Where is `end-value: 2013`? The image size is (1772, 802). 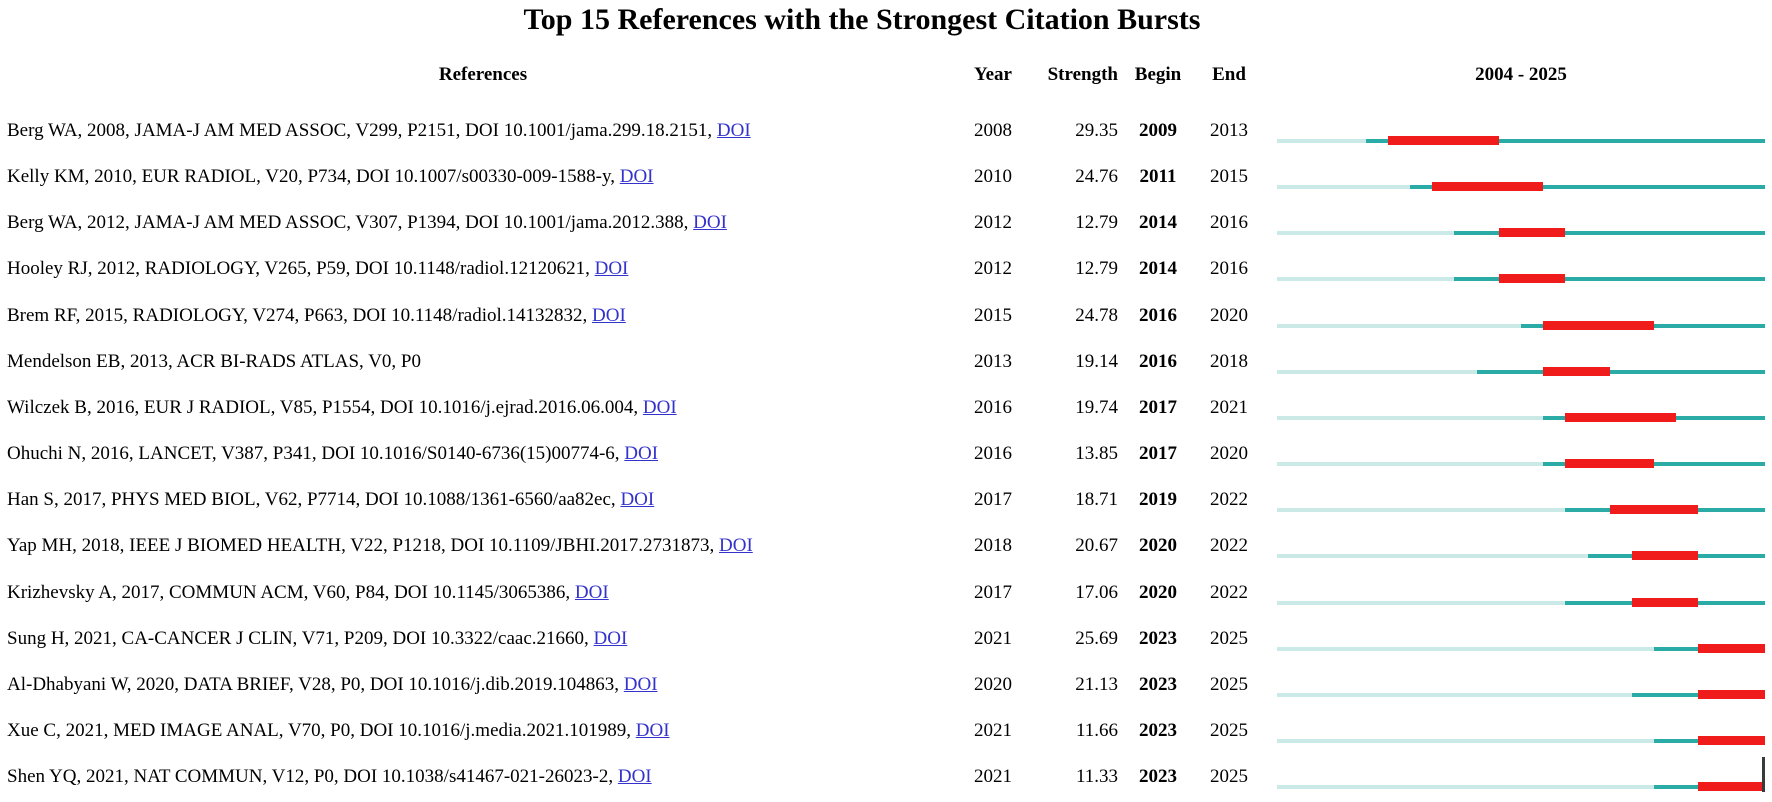 end-value: 2013 is located at coordinates (1229, 130).